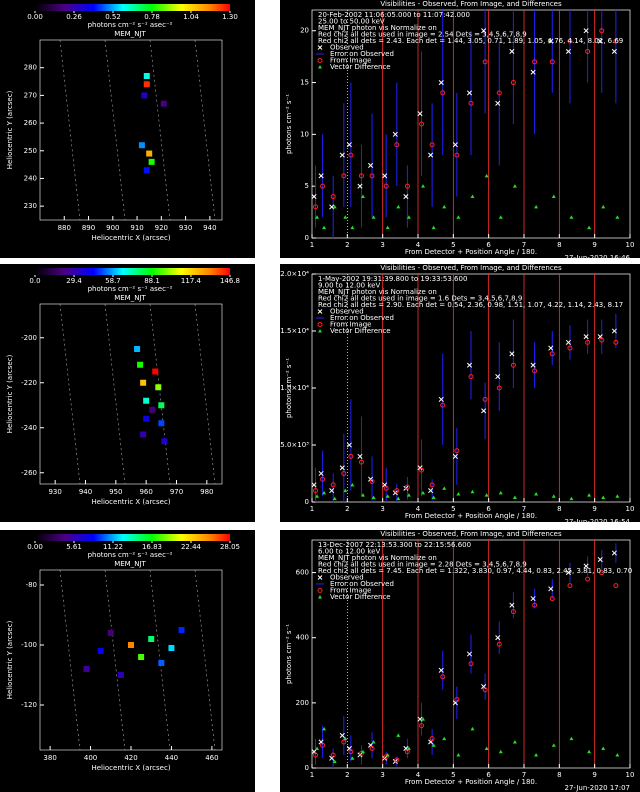 This screenshot has height=792, width=640. What do you see at coordinates (115, 492) in the screenshot?
I see `x-tick-label: 950` at bounding box center [115, 492].